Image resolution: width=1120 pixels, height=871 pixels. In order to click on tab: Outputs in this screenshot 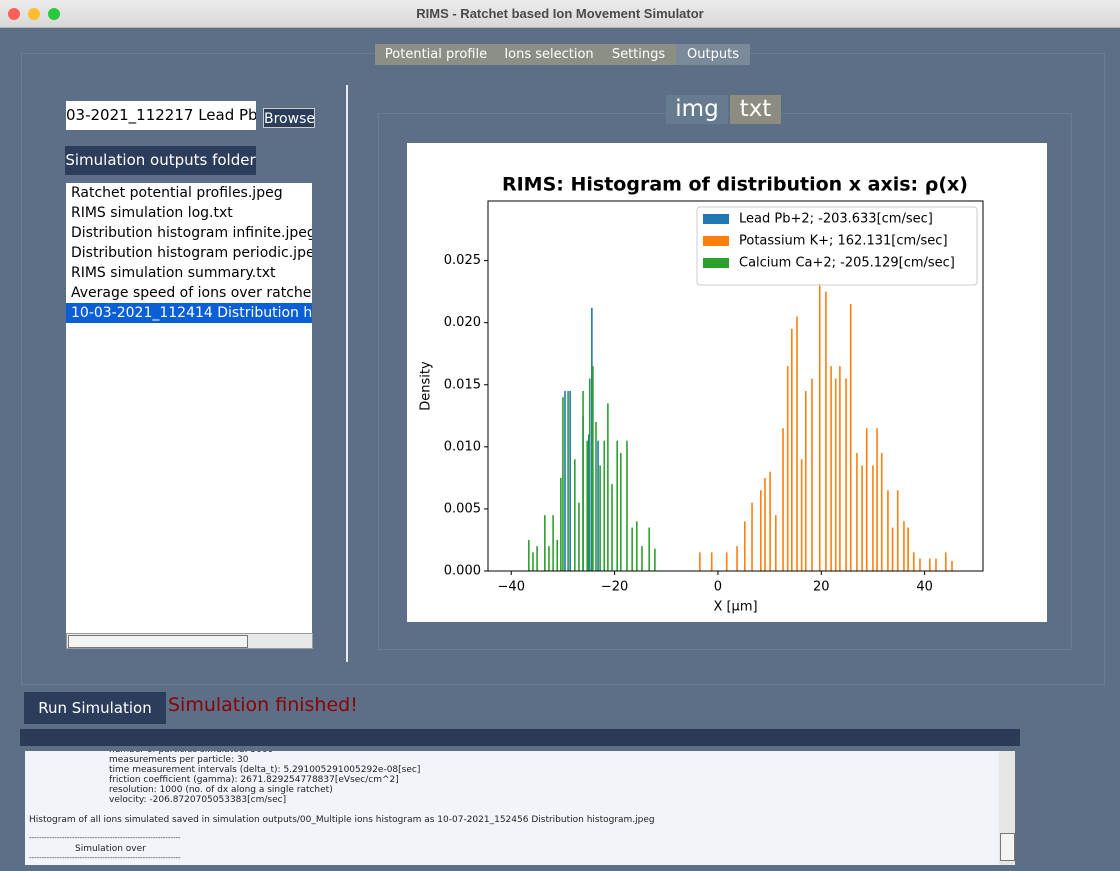, I will do `click(713, 54)`.